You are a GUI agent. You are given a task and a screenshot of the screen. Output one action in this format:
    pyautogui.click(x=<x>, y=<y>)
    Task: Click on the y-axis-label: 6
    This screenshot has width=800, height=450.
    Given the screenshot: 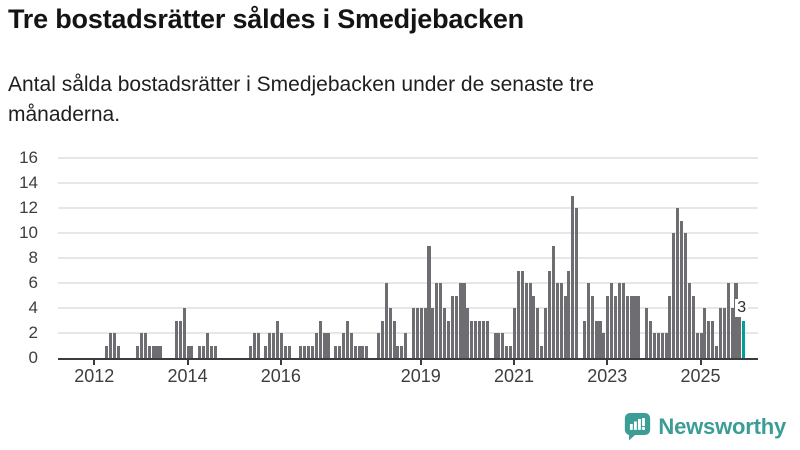 What is the action you would take?
    pyautogui.click(x=33, y=282)
    